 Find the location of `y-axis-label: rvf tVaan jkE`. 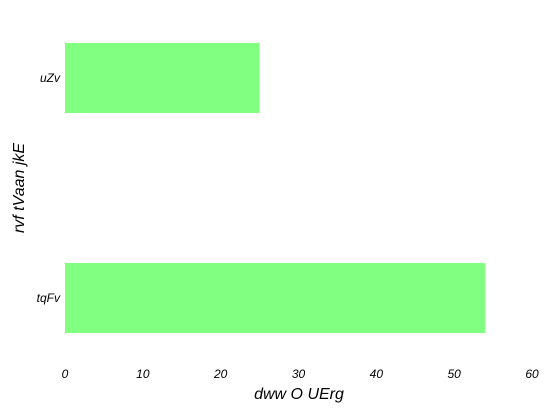

y-axis-label: rvf tVaan jkE is located at coordinates (19, 188).